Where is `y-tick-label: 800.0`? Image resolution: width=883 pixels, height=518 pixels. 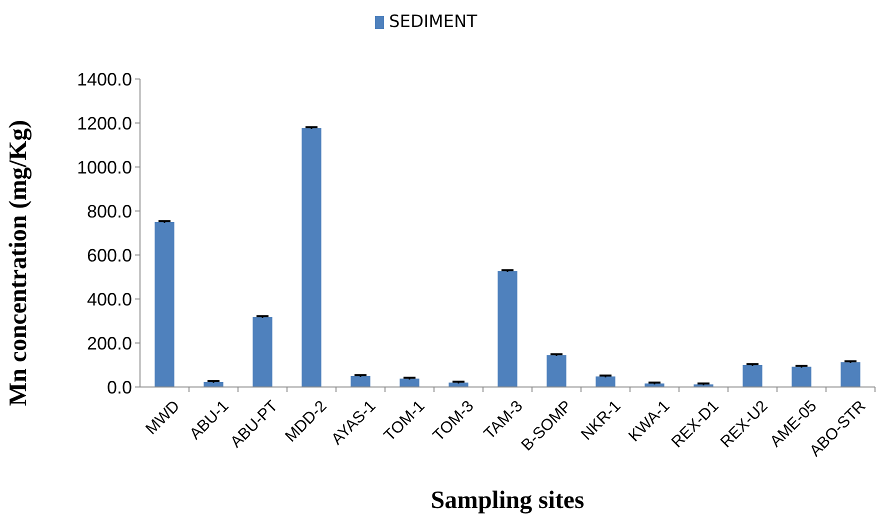
y-tick-label: 800.0 is located at coordinates (109, 211).